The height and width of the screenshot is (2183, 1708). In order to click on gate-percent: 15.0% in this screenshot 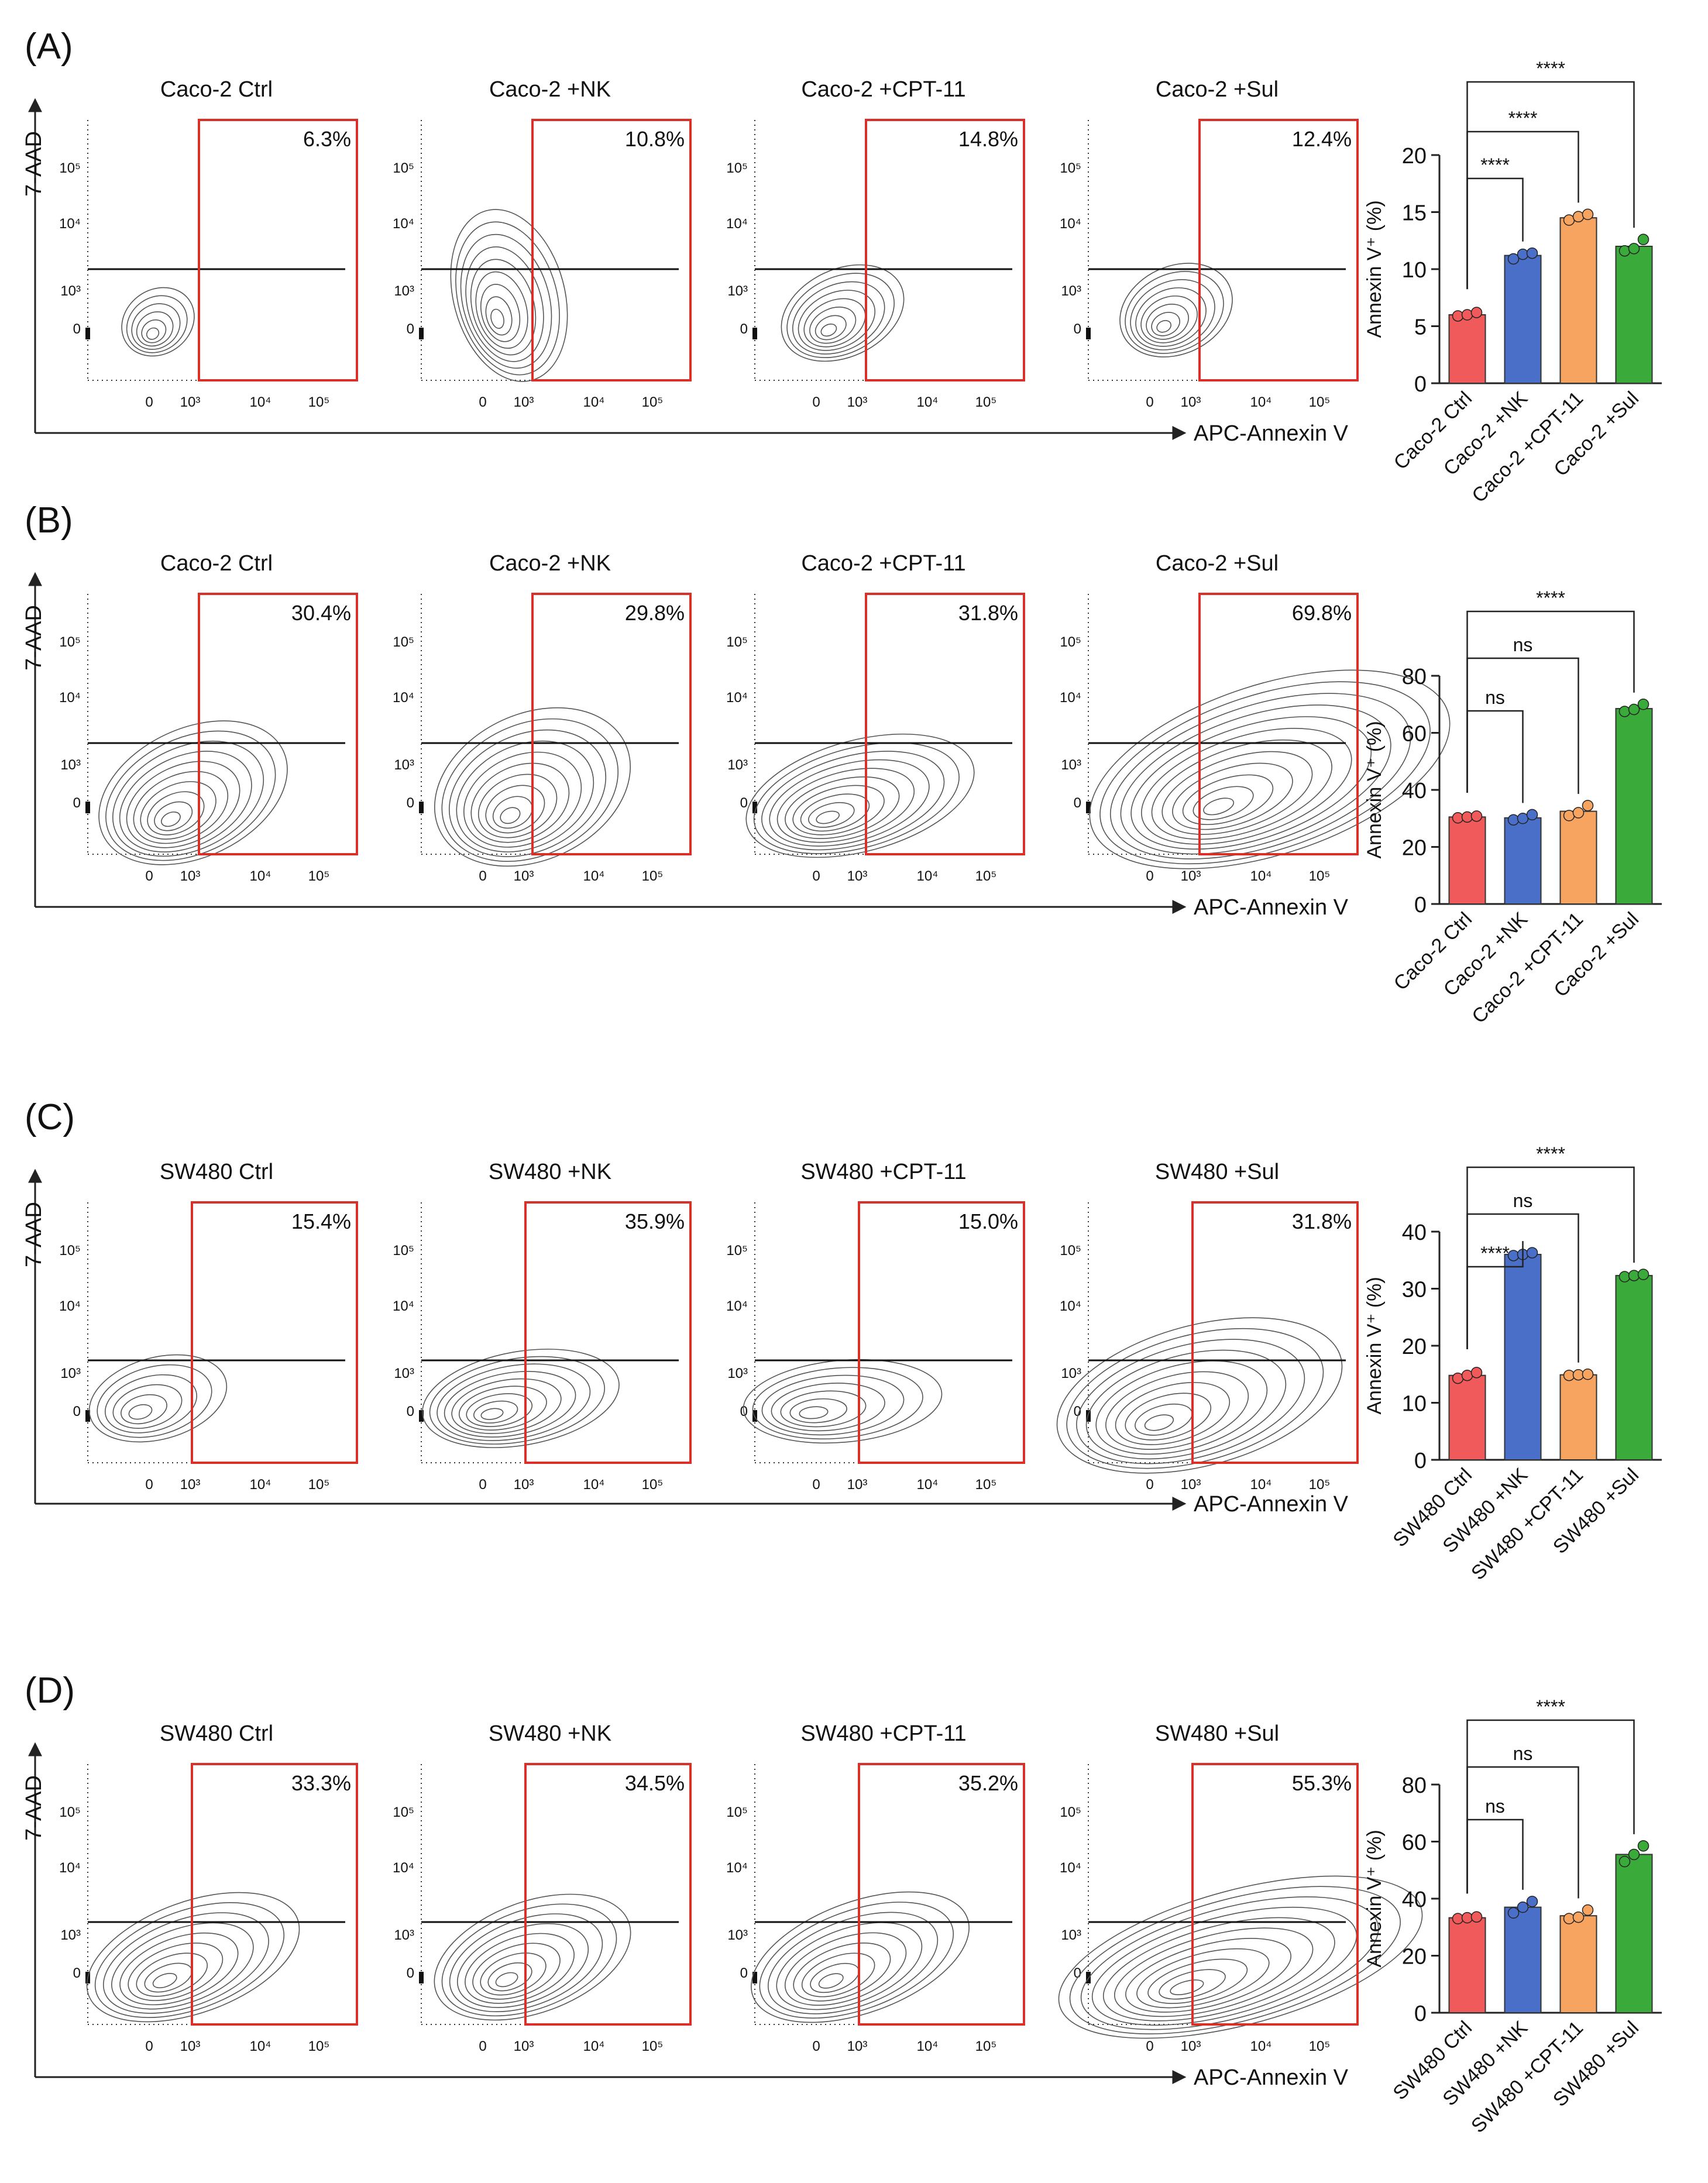, I will do `click(988, 1221)`.